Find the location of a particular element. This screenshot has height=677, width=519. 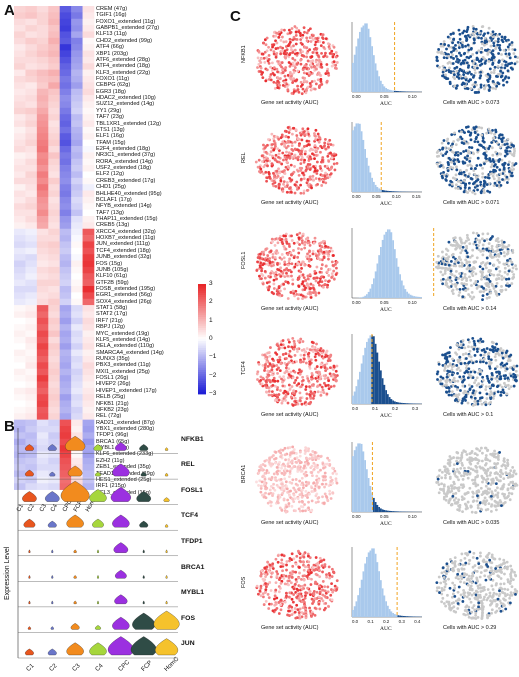

violin-gene-label: TCF4 is located at coordinates (189, 516).